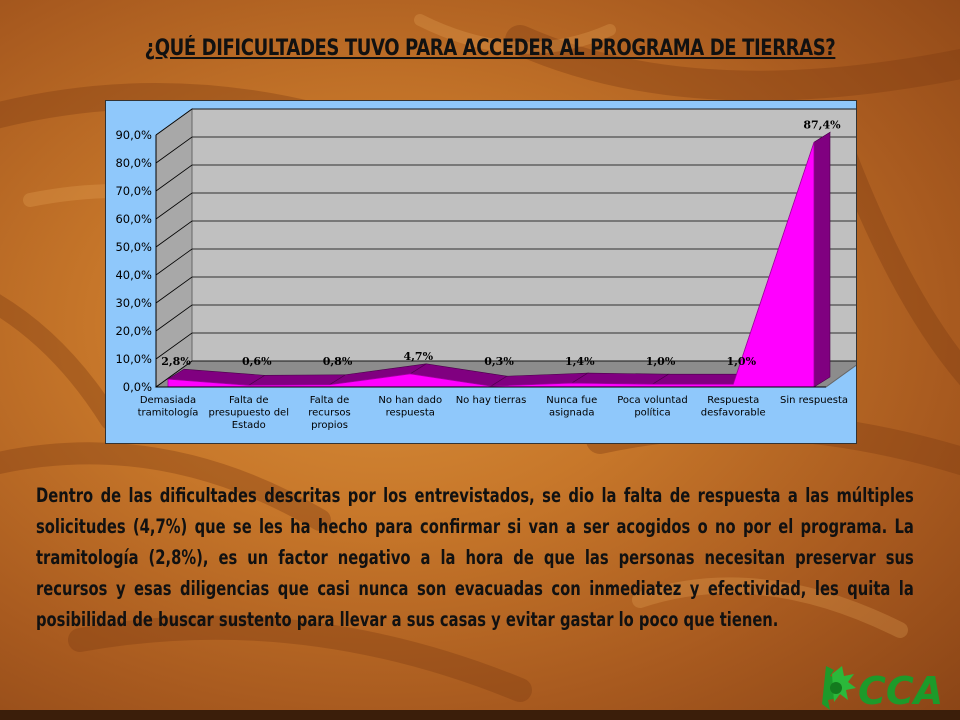 This screenshot has width=960, height=720. What do you see at coordinates (329, 425) in the screenshot?
I see `x-category-label: propios` at bounding box center [329, 425].